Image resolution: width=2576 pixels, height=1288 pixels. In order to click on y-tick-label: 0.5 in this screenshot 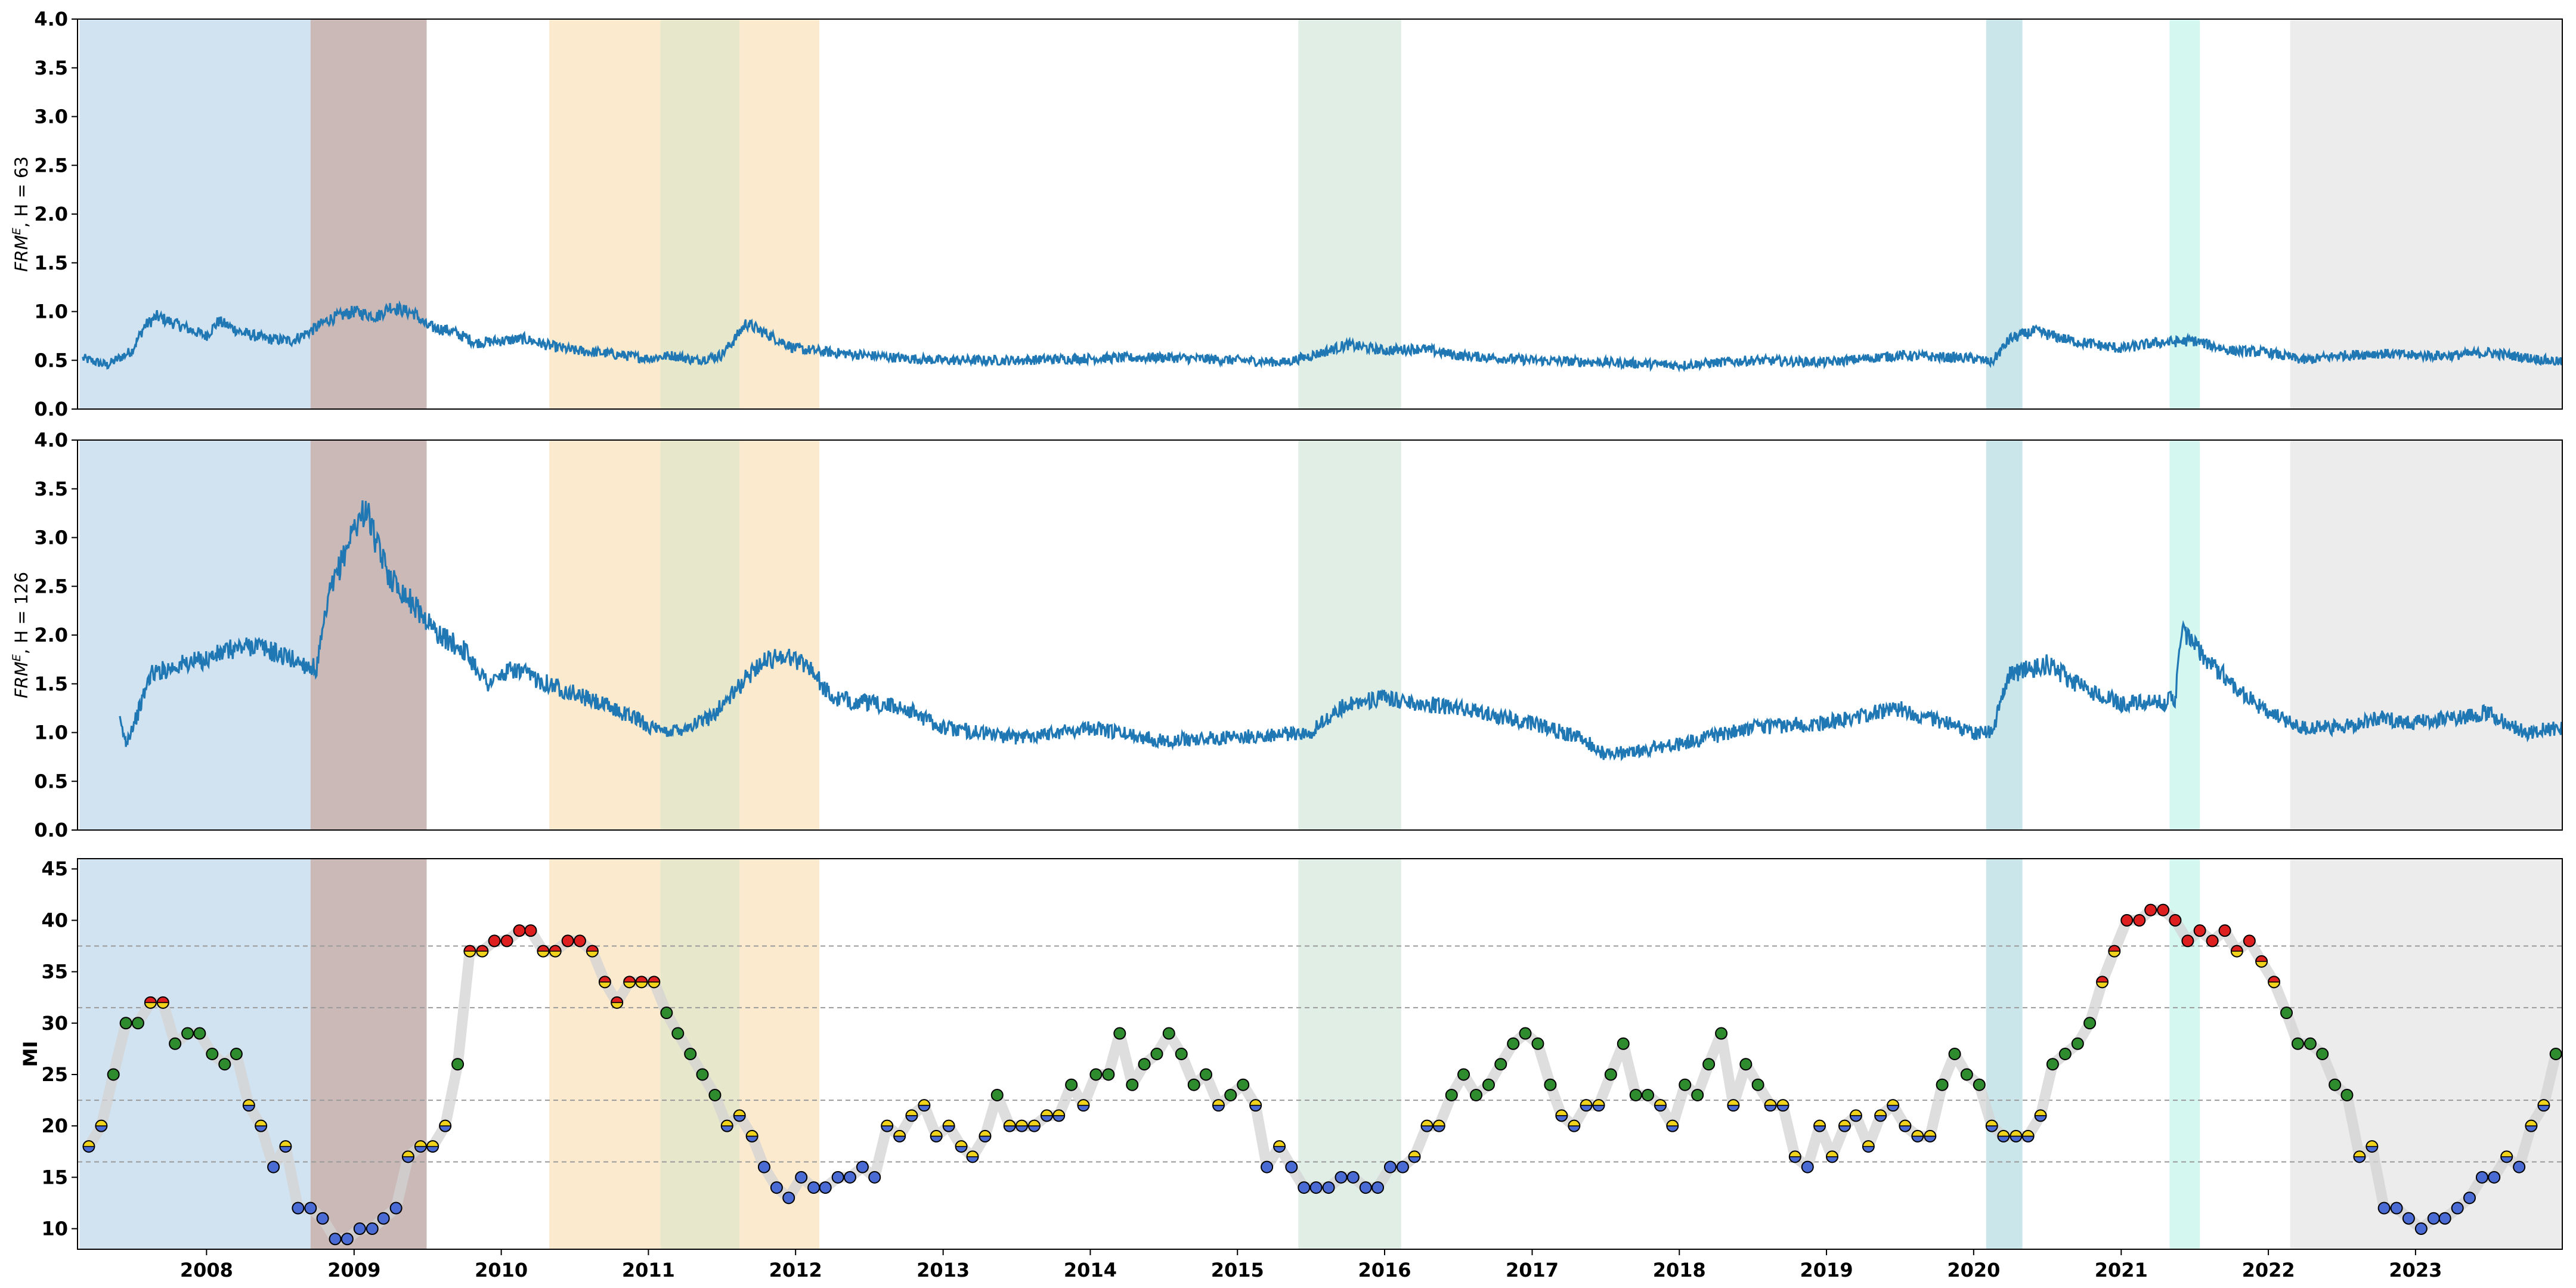, I will do `click(51, 781)`.